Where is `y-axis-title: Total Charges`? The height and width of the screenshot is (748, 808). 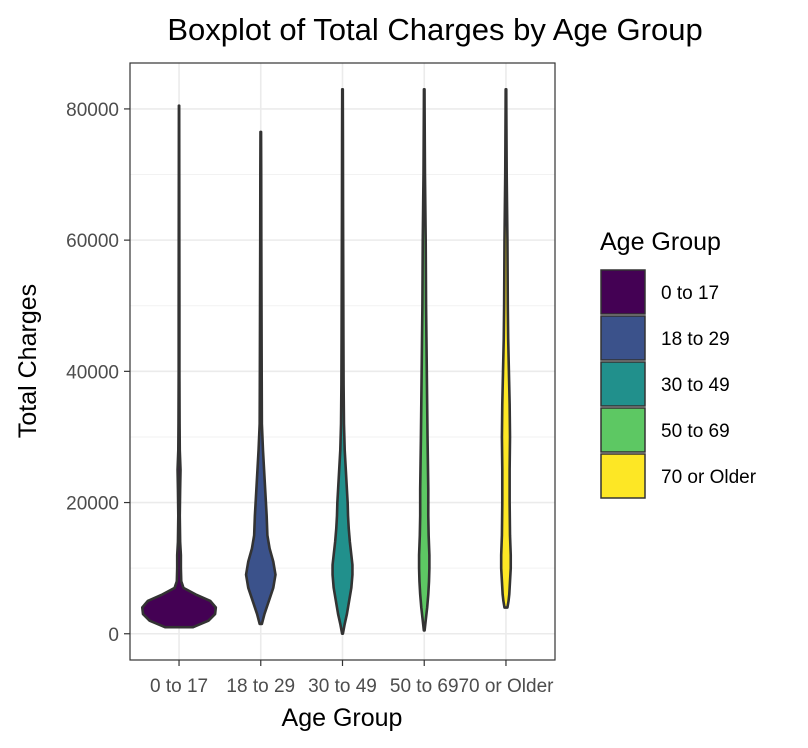 y-axis-title: Total Charges is located at coordinates (28, 361).